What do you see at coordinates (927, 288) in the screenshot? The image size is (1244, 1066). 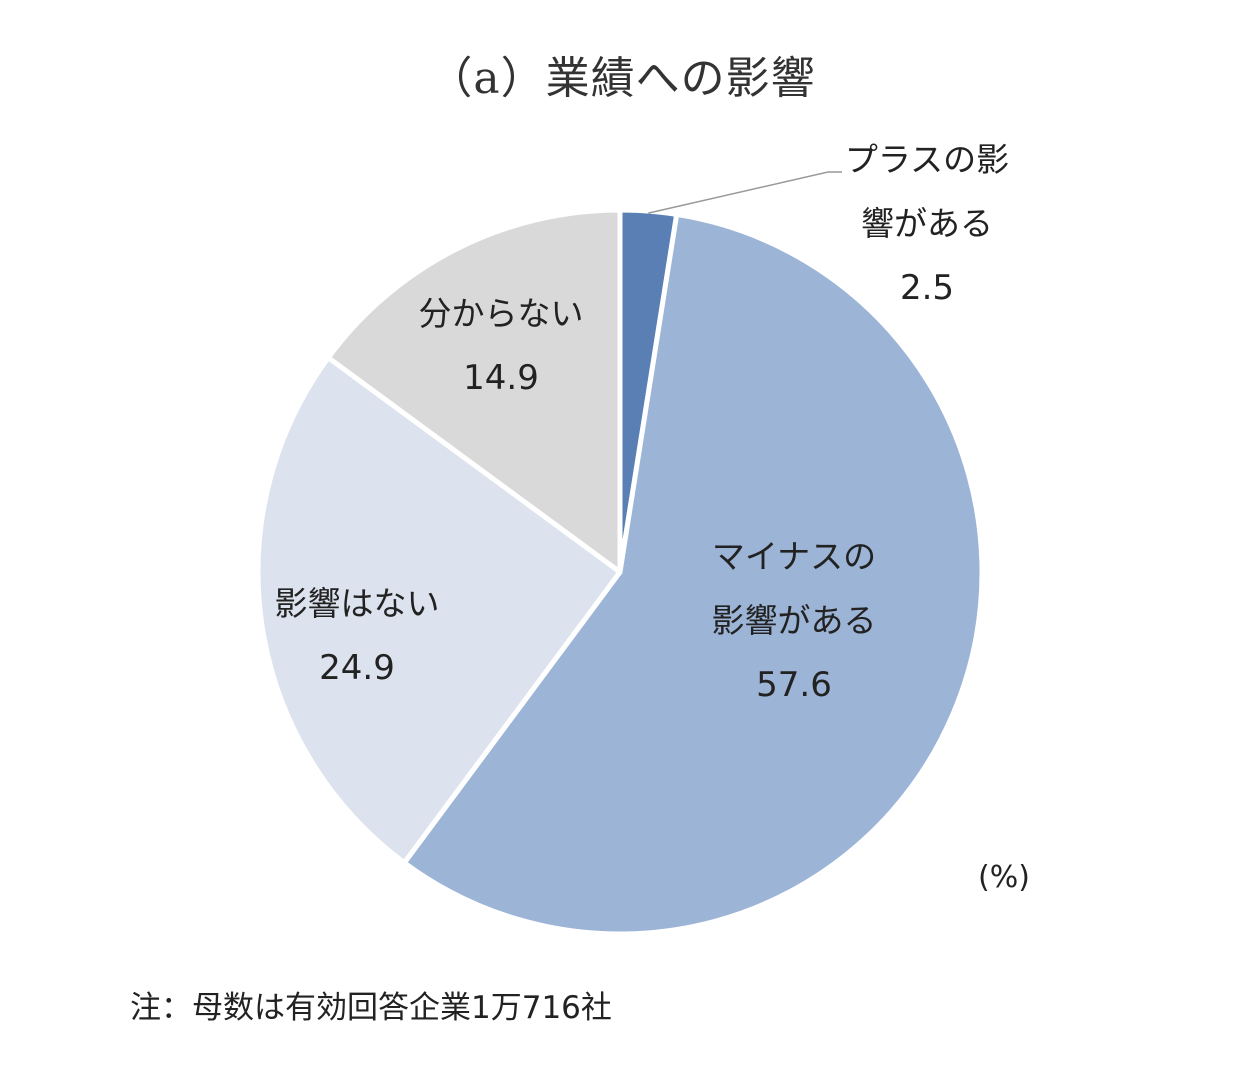 I see `slice-value-plus: 2.5` at bounding box center [927, 288].